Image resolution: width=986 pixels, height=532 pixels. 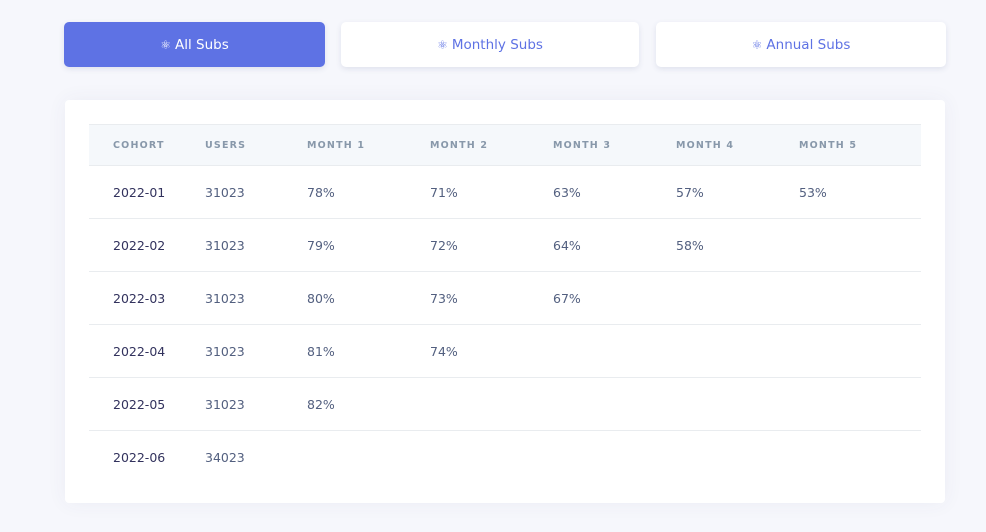 What do you see at coordinates (737, 245) in the screenshot?
I see `retention-cell: 58%` at bounding box center [737, 245].